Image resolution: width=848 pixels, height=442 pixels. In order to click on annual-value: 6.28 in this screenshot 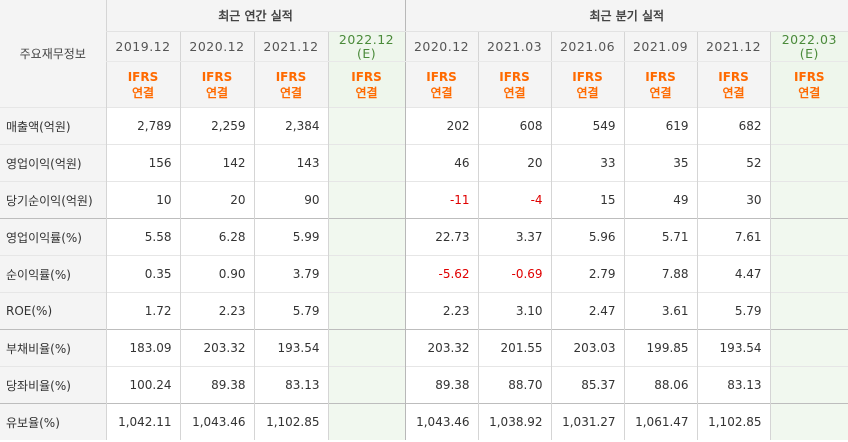, I will do `click(216, 237)`.